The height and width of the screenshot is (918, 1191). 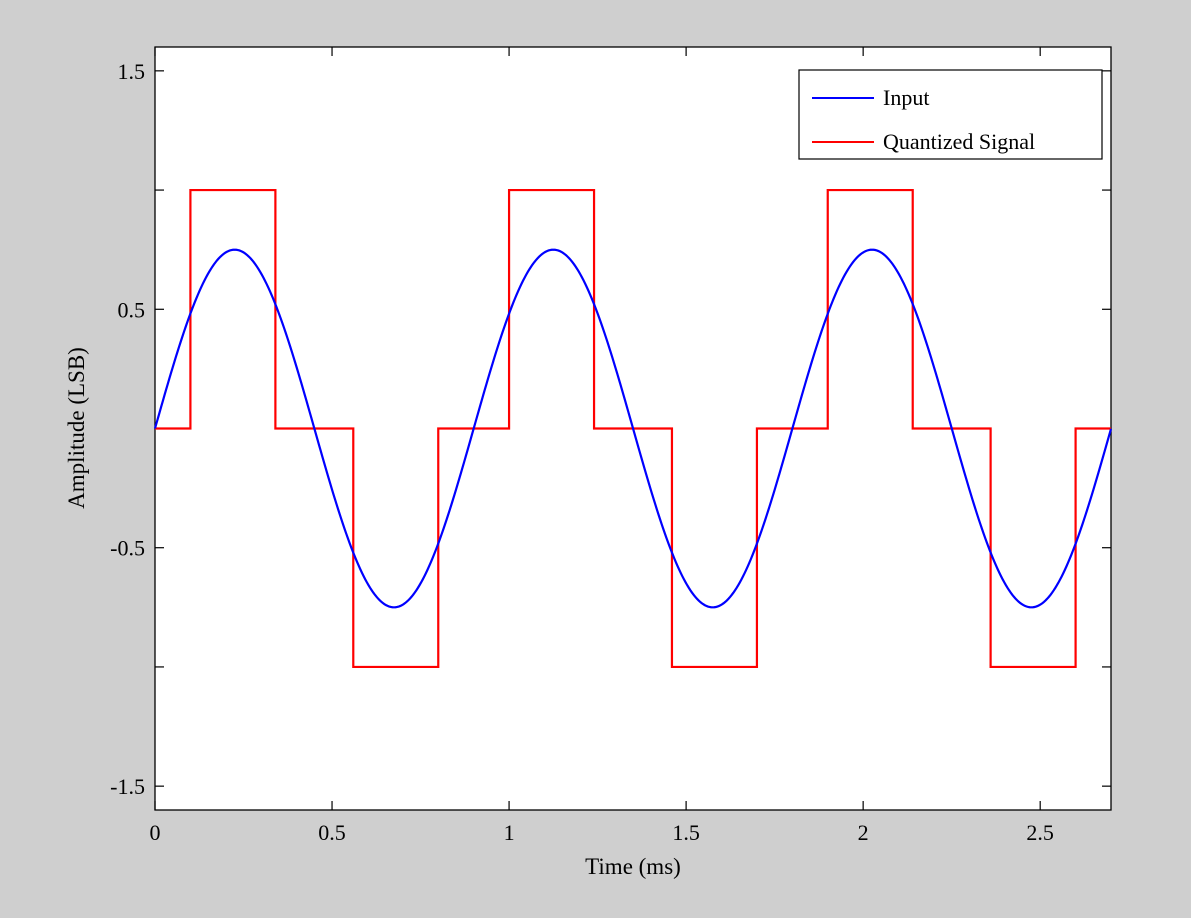 I want to click on y-tick-label: -0.5, so click(x=127, y=548).